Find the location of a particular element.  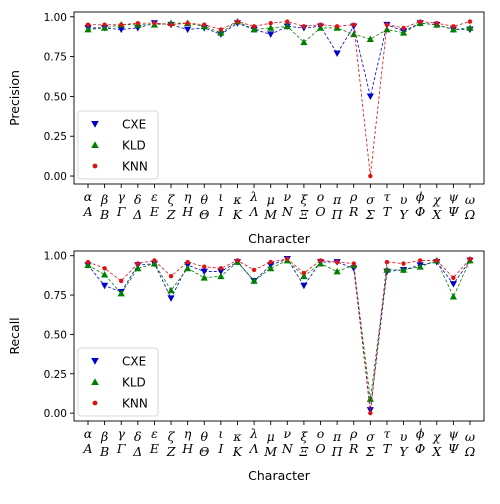

y-tick-label: 1.00 is located at coordinates (55, 18).